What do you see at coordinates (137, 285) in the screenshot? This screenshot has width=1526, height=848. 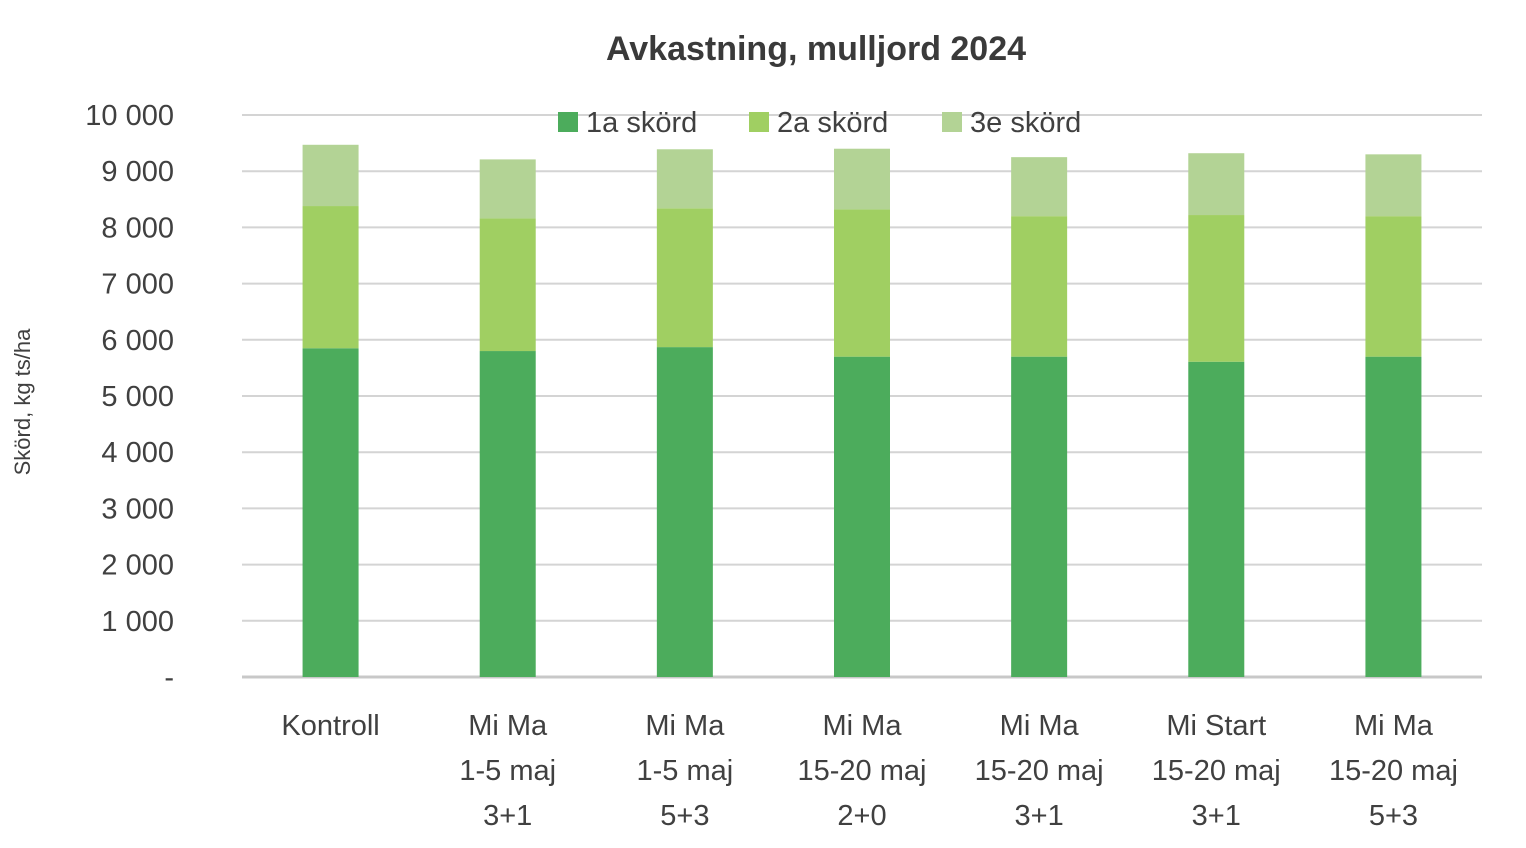 I see `y-tick-label: 7 000` at bounding box center [137, 285].